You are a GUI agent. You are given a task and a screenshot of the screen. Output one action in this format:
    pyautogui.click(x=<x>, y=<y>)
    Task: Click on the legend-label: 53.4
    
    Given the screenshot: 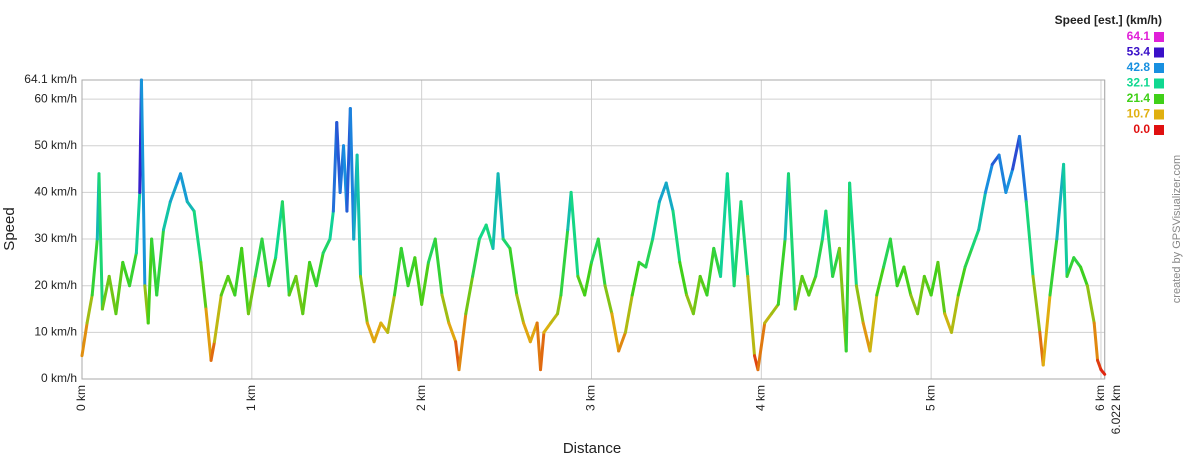 What is the action you would take?
    pyautogui.click(x=1139, y=52)
    